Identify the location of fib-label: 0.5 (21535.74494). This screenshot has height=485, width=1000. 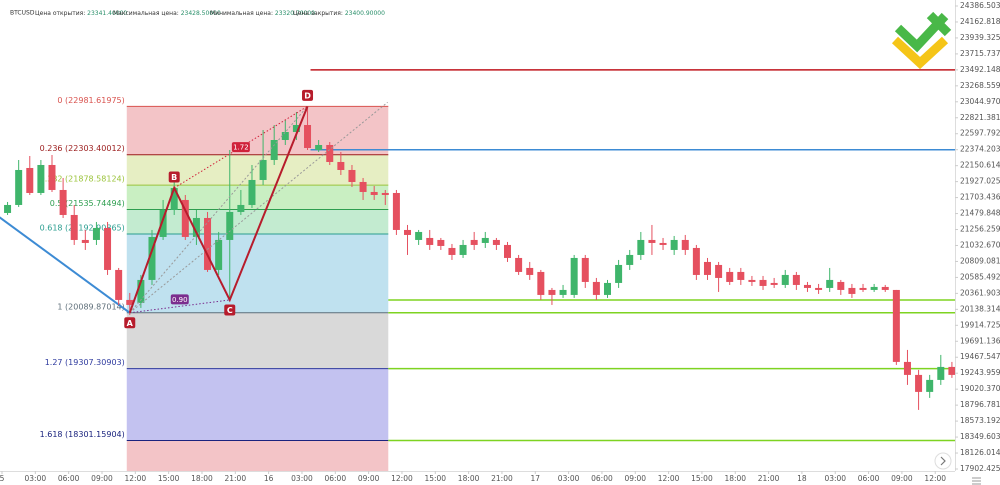
(87, 203).